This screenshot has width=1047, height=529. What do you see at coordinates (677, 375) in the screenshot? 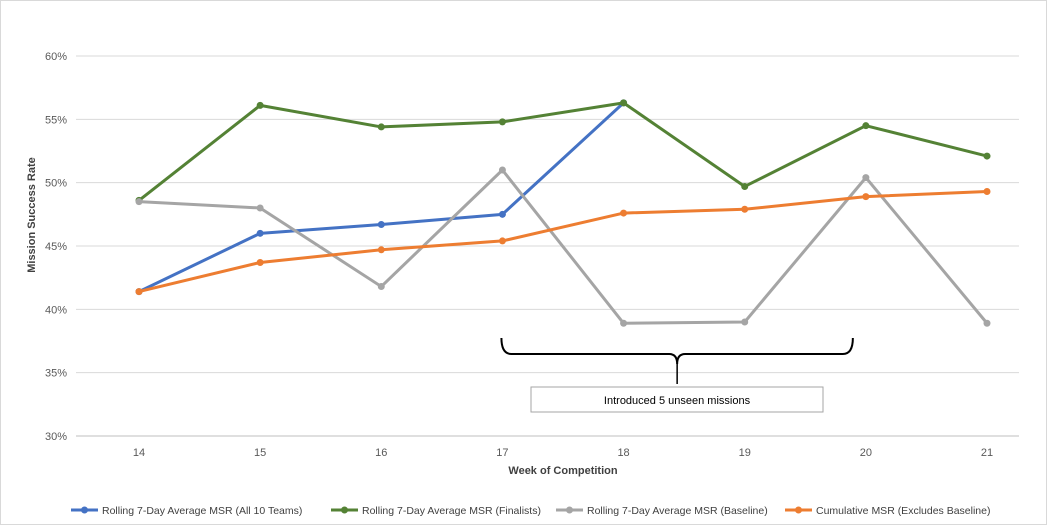
I see `annotation: Introduced 5 unseen missions` at bounding box center [677, 375].